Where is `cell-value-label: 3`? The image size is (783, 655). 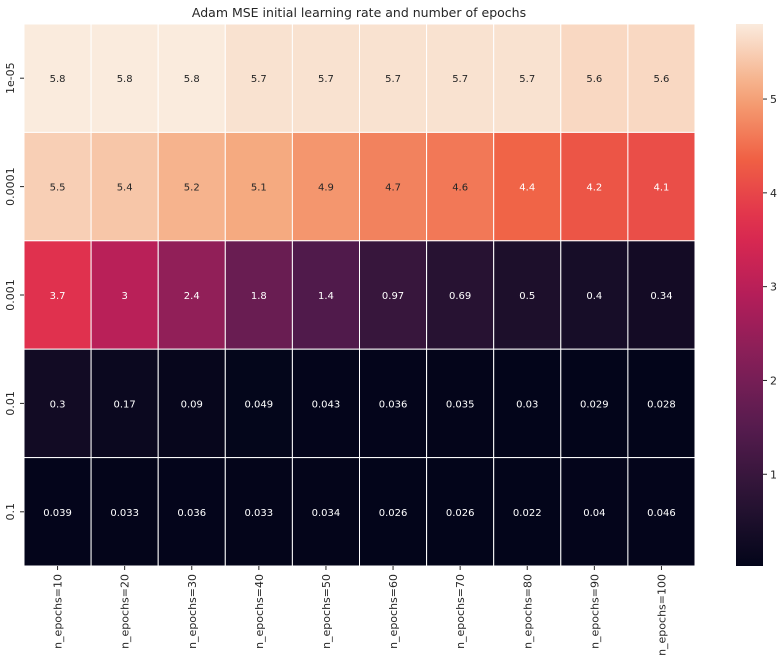
cell-value-label: 3 is located at coordinates (124, 296).